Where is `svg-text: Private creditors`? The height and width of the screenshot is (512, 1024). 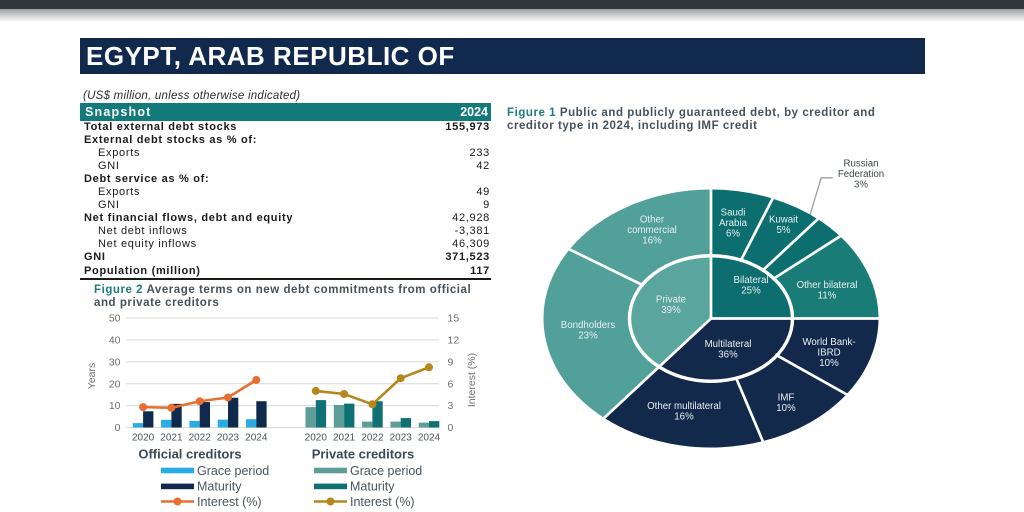
svg-text: Private creditors is located at coordinates (363, 454).